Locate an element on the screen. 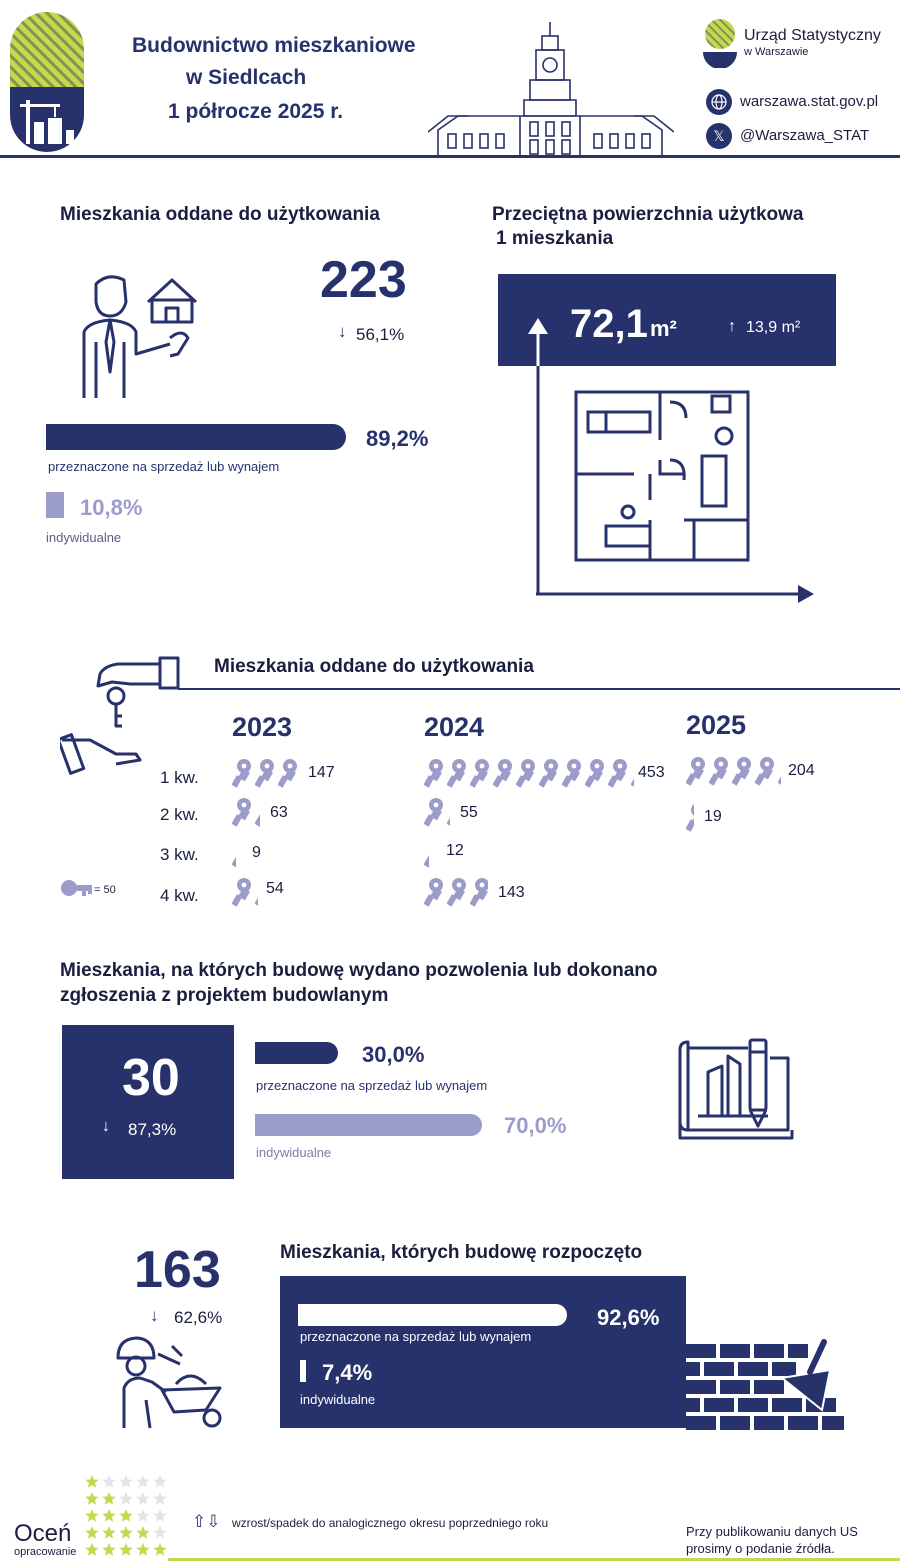 This screenshot has height=1563, width=900. started-change: 62,6% is located at coordinates (198, 1317).